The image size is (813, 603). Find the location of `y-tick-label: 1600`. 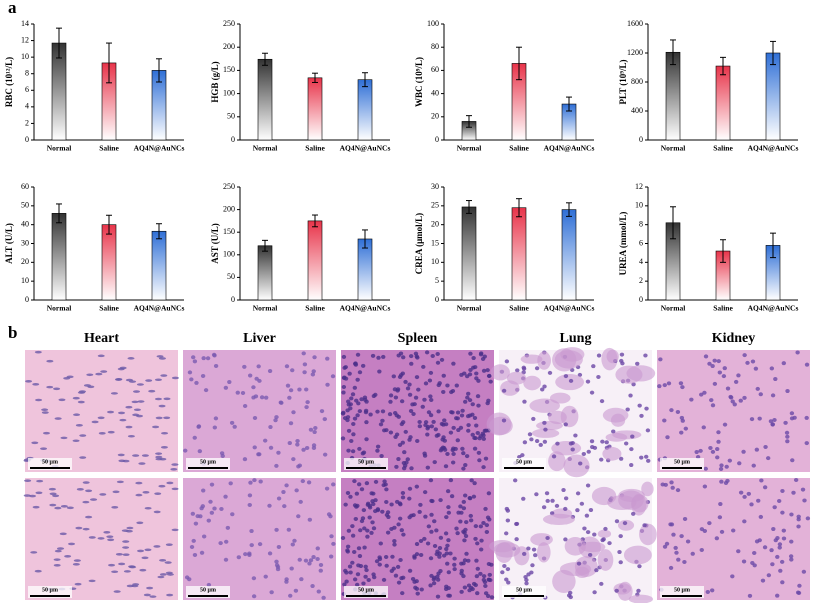

y-tick-label: 1600 is located at coordinates (635, 23).